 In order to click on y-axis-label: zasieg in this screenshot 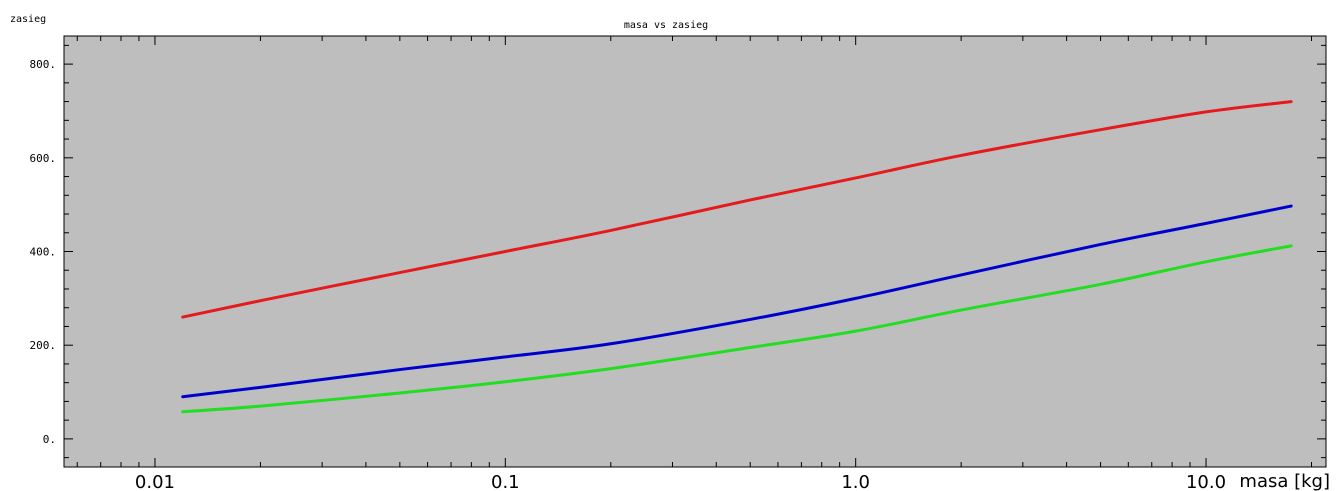, I will do `click(28, 19)`.